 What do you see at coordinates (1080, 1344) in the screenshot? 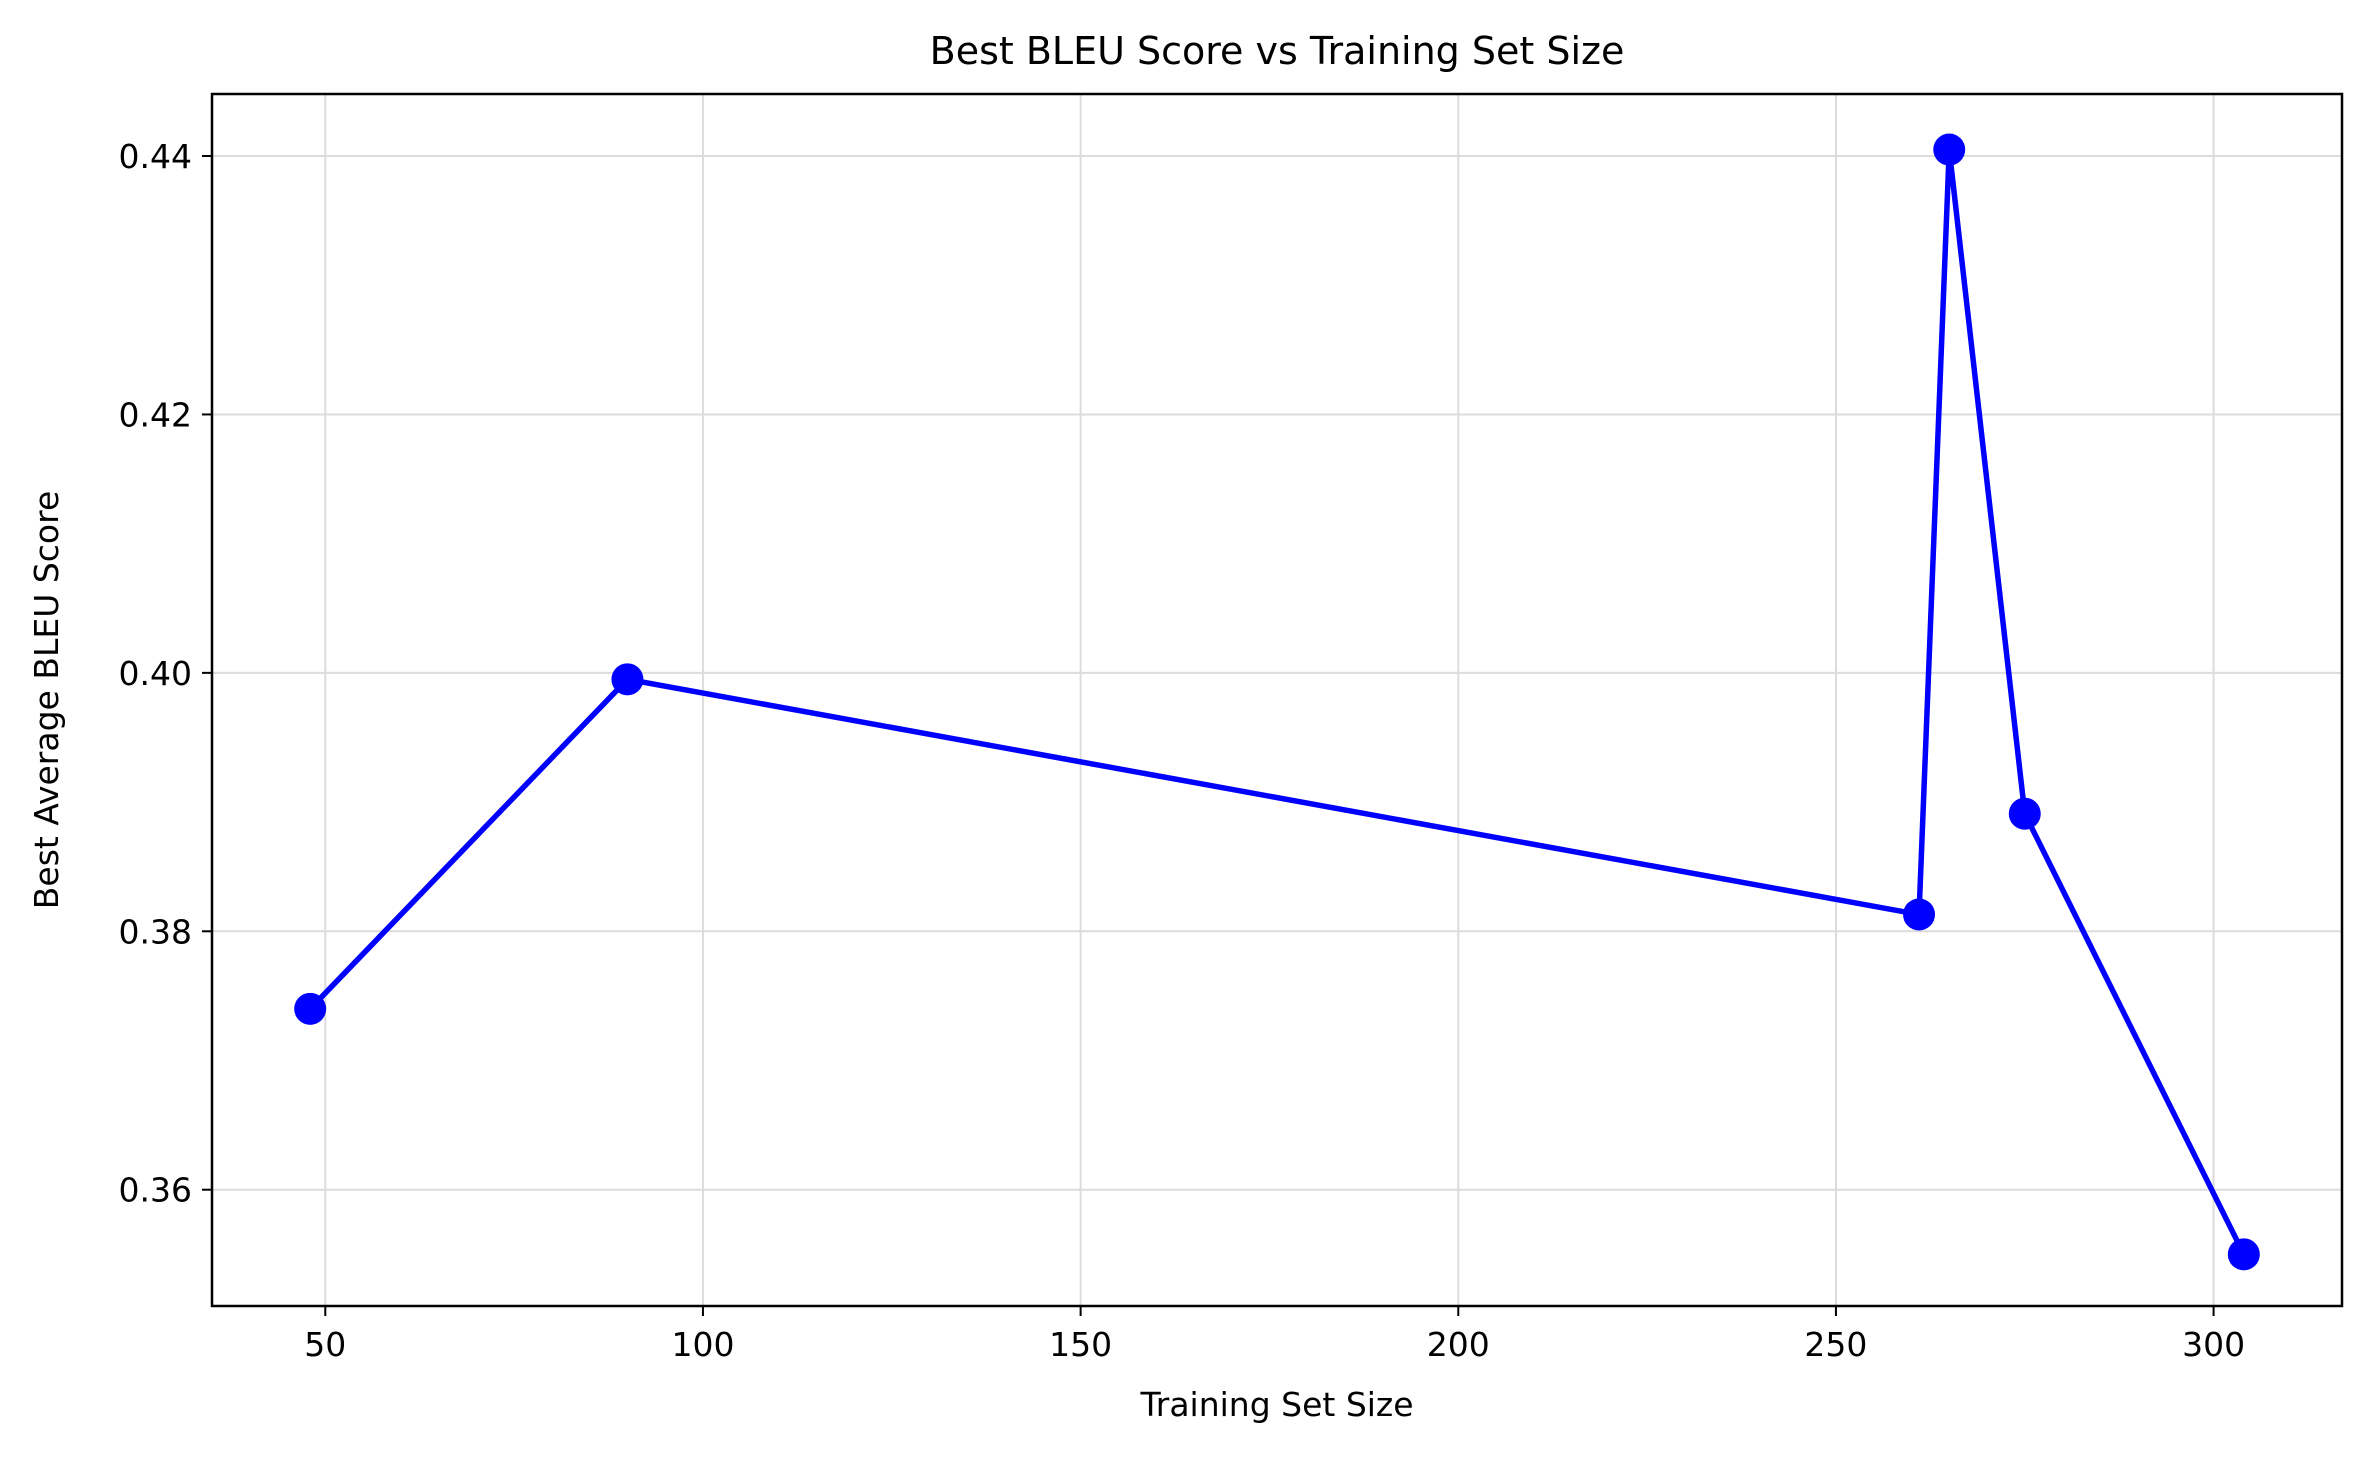
I see `x-tick-label: 150` at bounding box center [1080, 1344].